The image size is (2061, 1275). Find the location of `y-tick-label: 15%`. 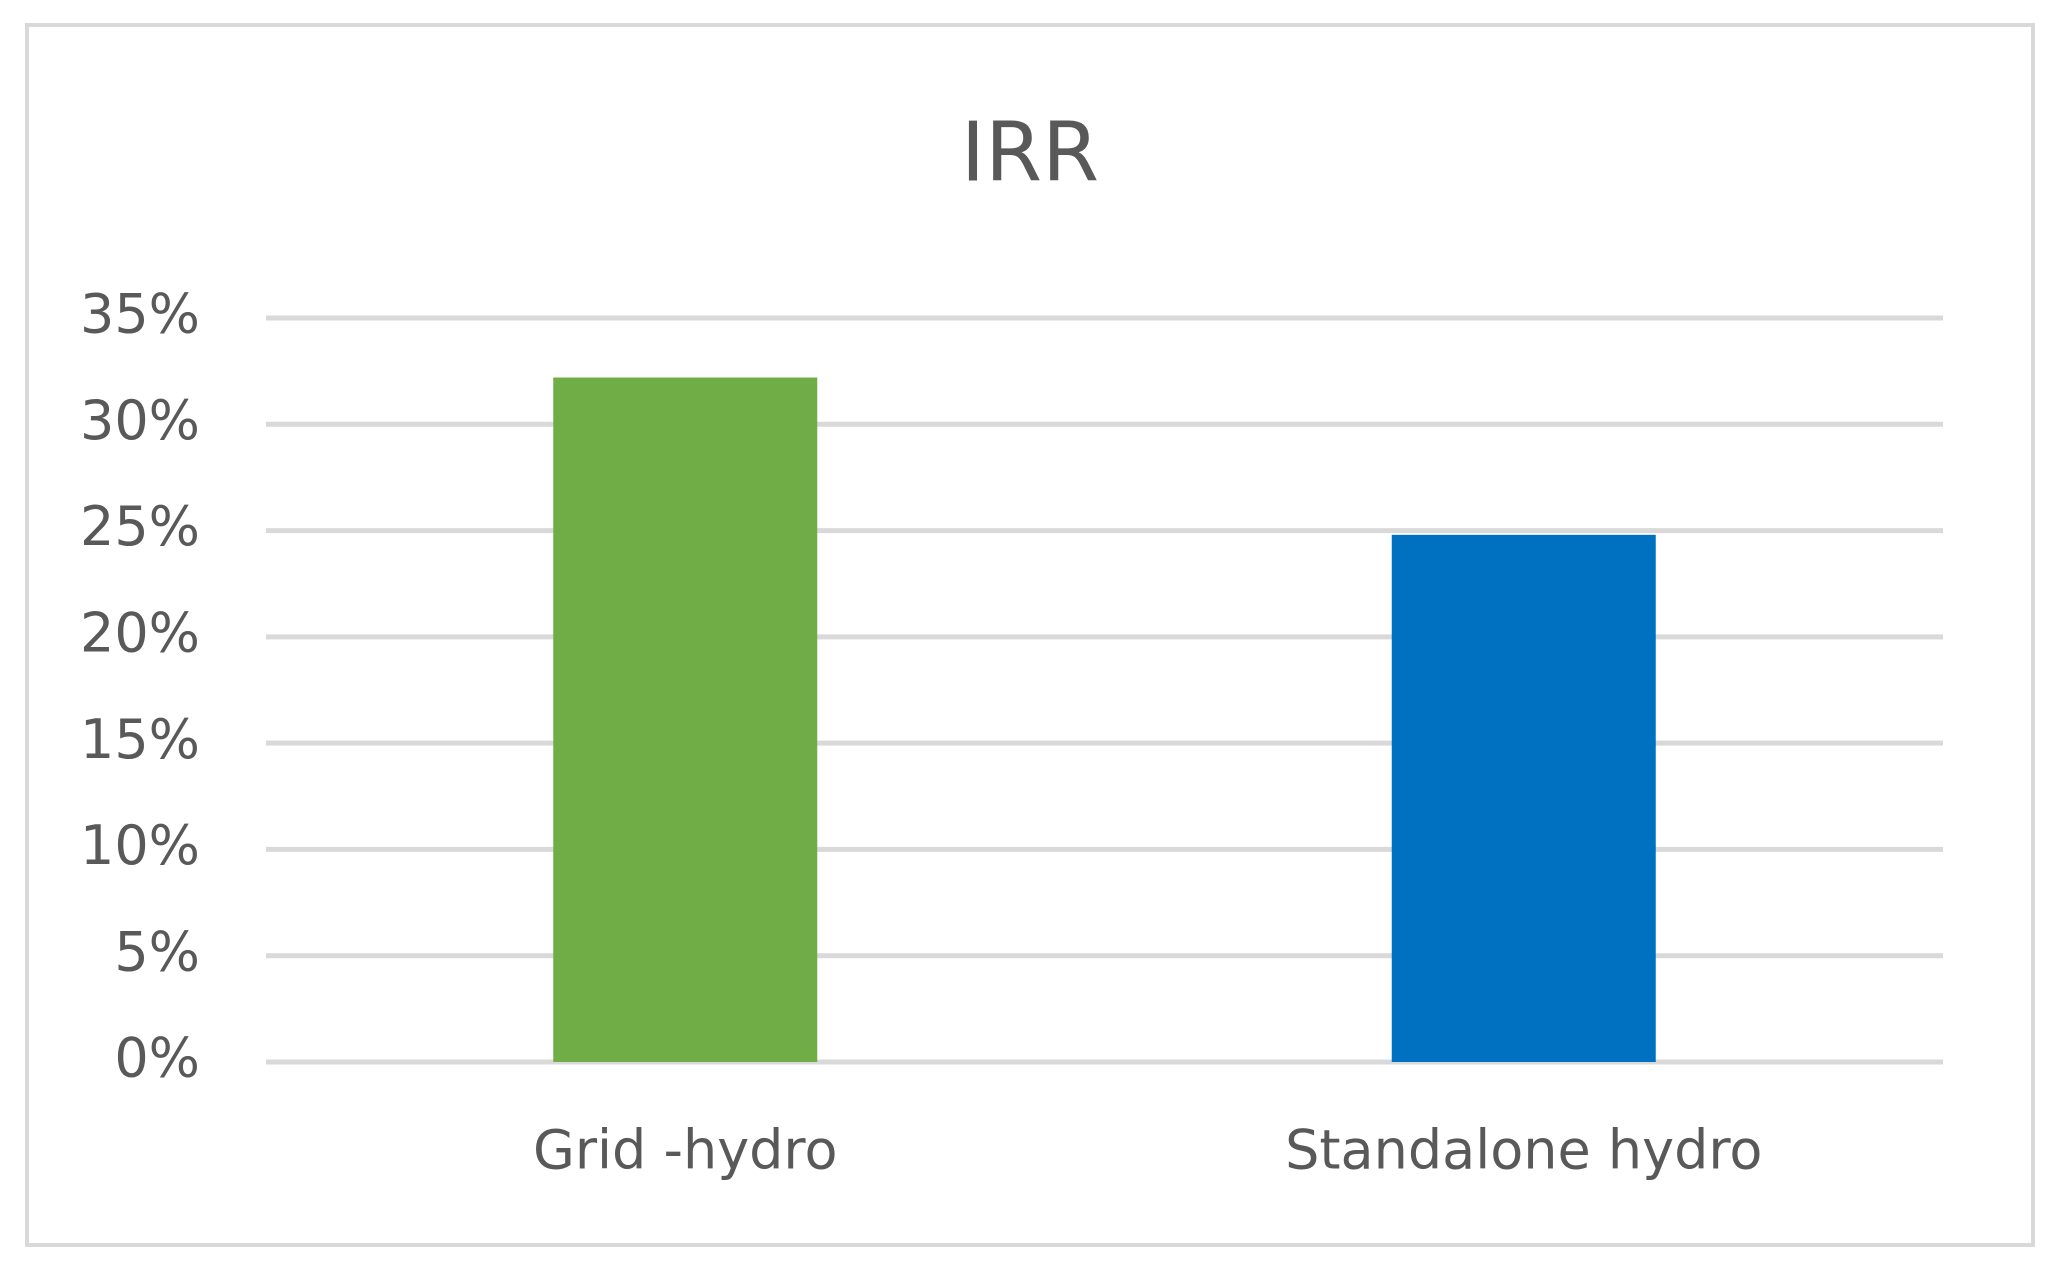

y-tick-label: 15% is located at coordinates (140, 739).